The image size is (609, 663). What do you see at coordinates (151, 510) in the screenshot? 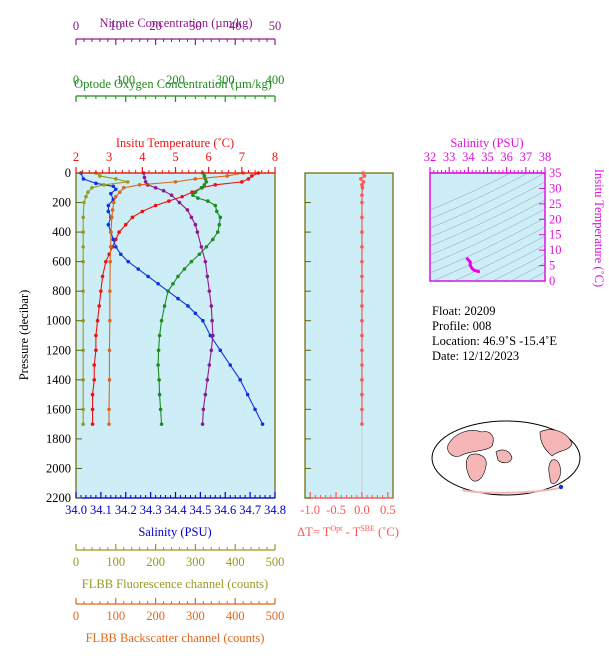
I see `salinity-axis-tick-label: 34.3` at bounding box center [151, 510].